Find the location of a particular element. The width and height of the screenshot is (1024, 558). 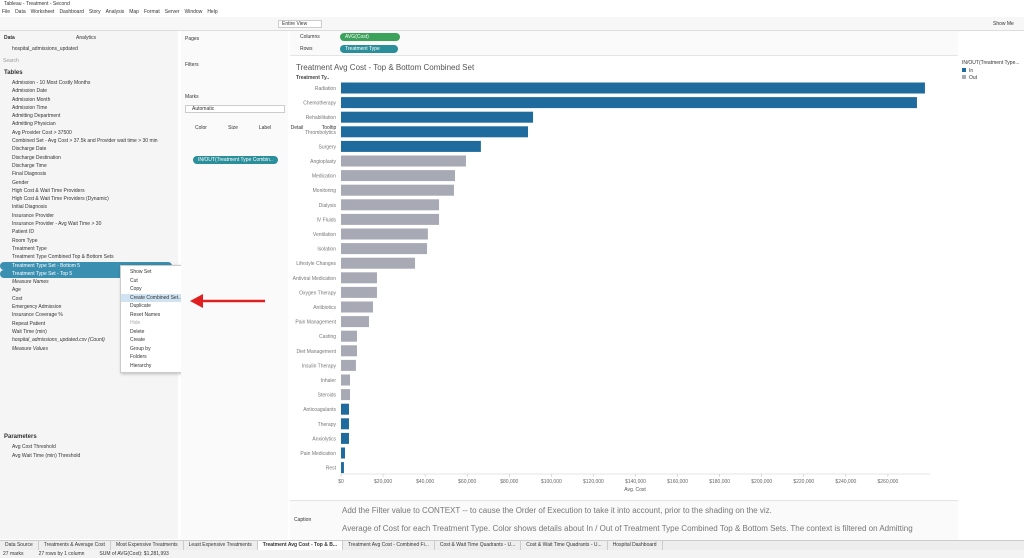

field: Repeat Patient is located at coordinates (29, 323).